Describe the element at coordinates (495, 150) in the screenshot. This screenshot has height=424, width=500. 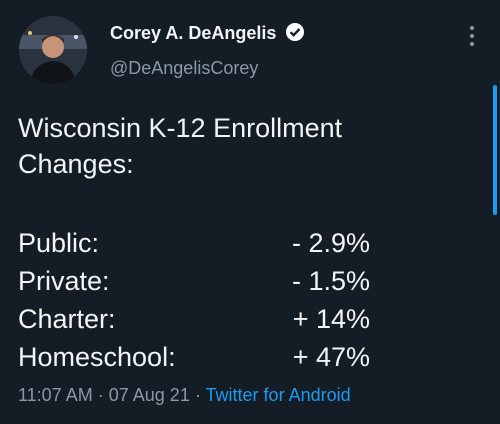
I see `scrollbar` at that location.